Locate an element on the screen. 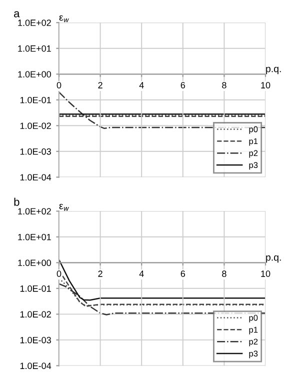 Image resolution: width=295 pixels, height=377 pixels. chart-title: b is located at coordinates (17, 202).